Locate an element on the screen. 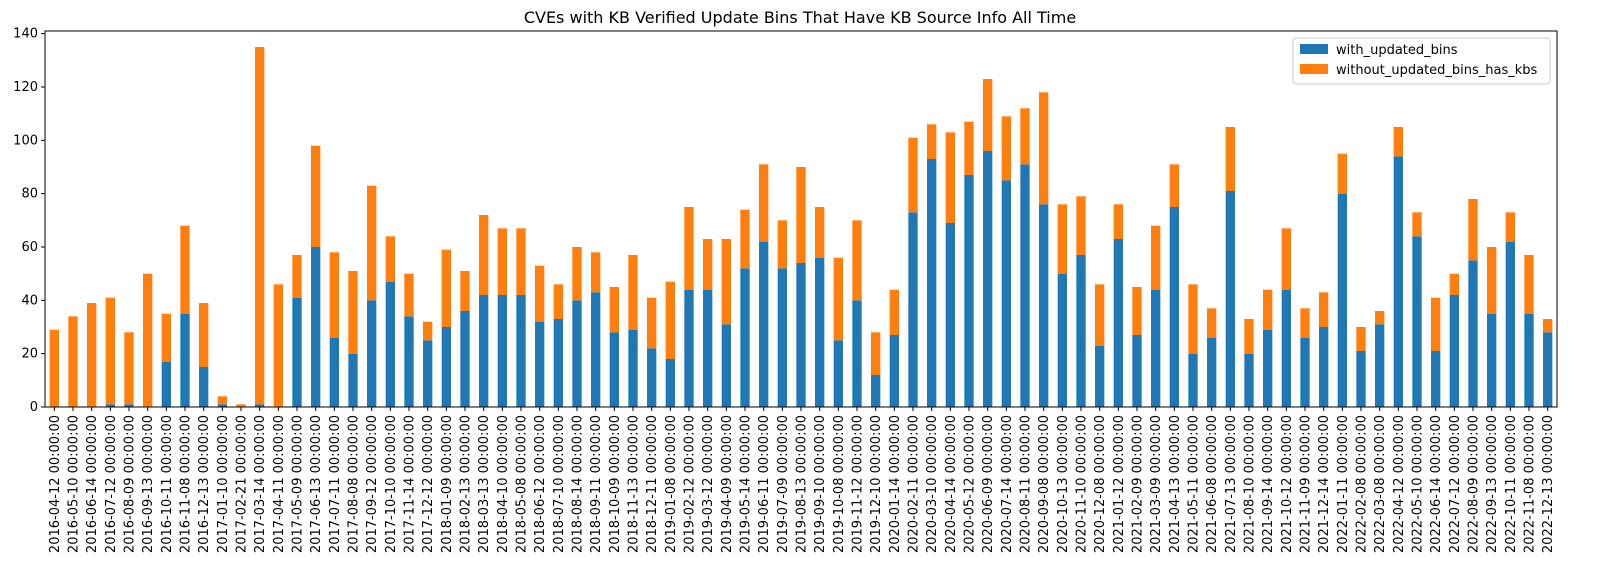  legend-swatch is located at coordinates (1314, 49).